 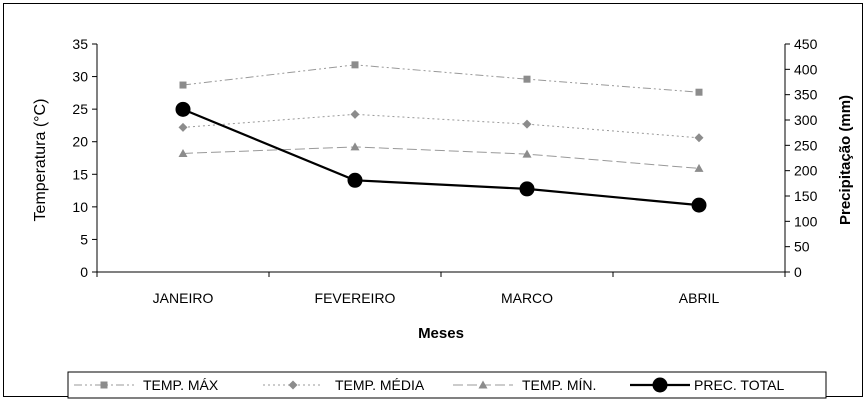 I want to click on y-right-tick-label: 450, so click(x=806, y=44).